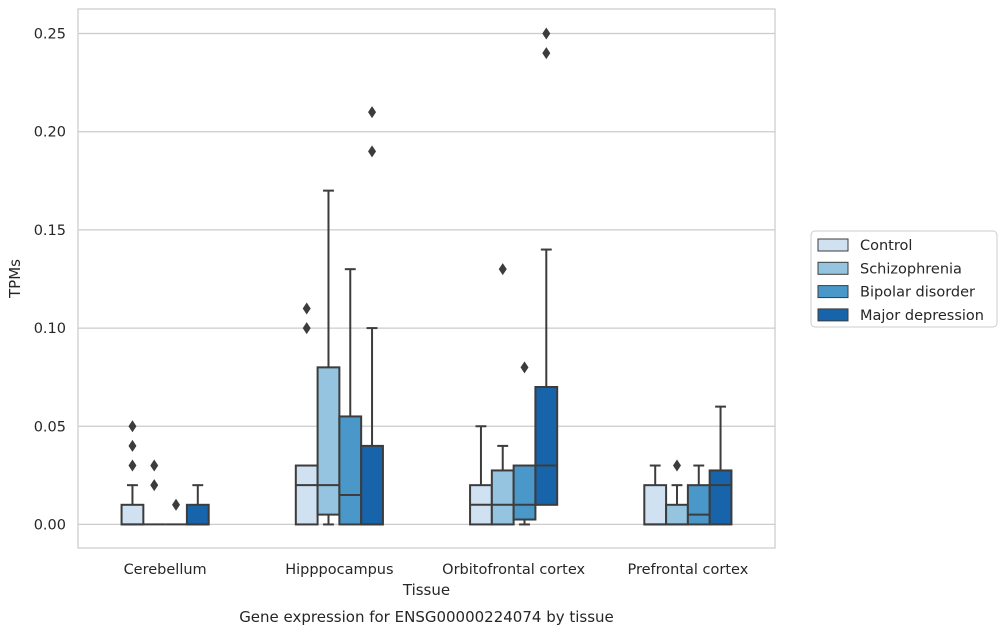 Image resolution: width=1007 pixels, height=634 pixels. Describe the element at coordinates (886, 246) in the screenshot. I see `legend-label: Control` at that location.